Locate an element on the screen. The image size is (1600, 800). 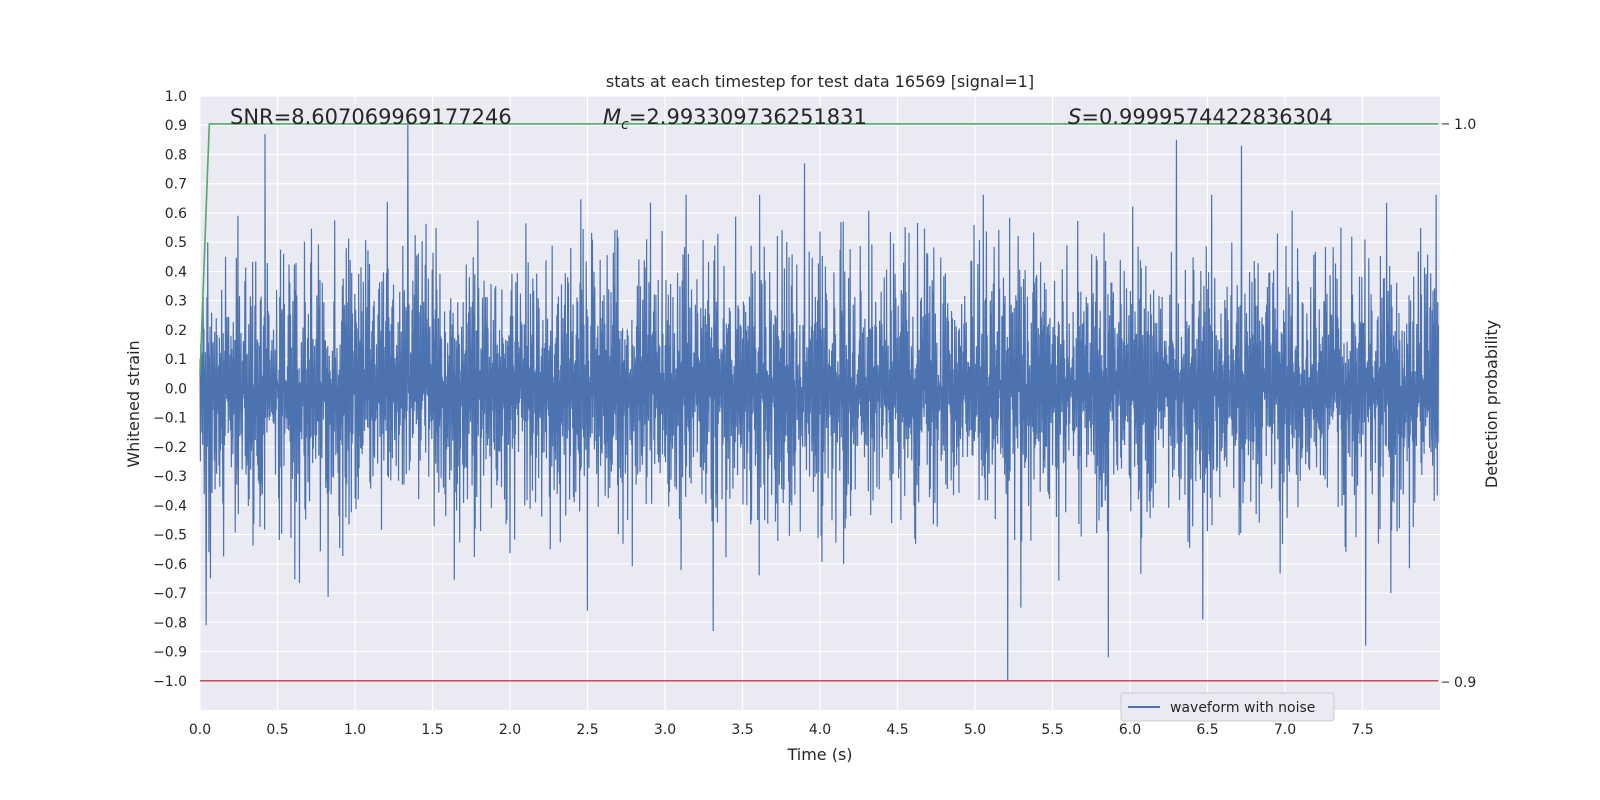
y-axis-title: Whitened strain is located at coordinates (133, 403).